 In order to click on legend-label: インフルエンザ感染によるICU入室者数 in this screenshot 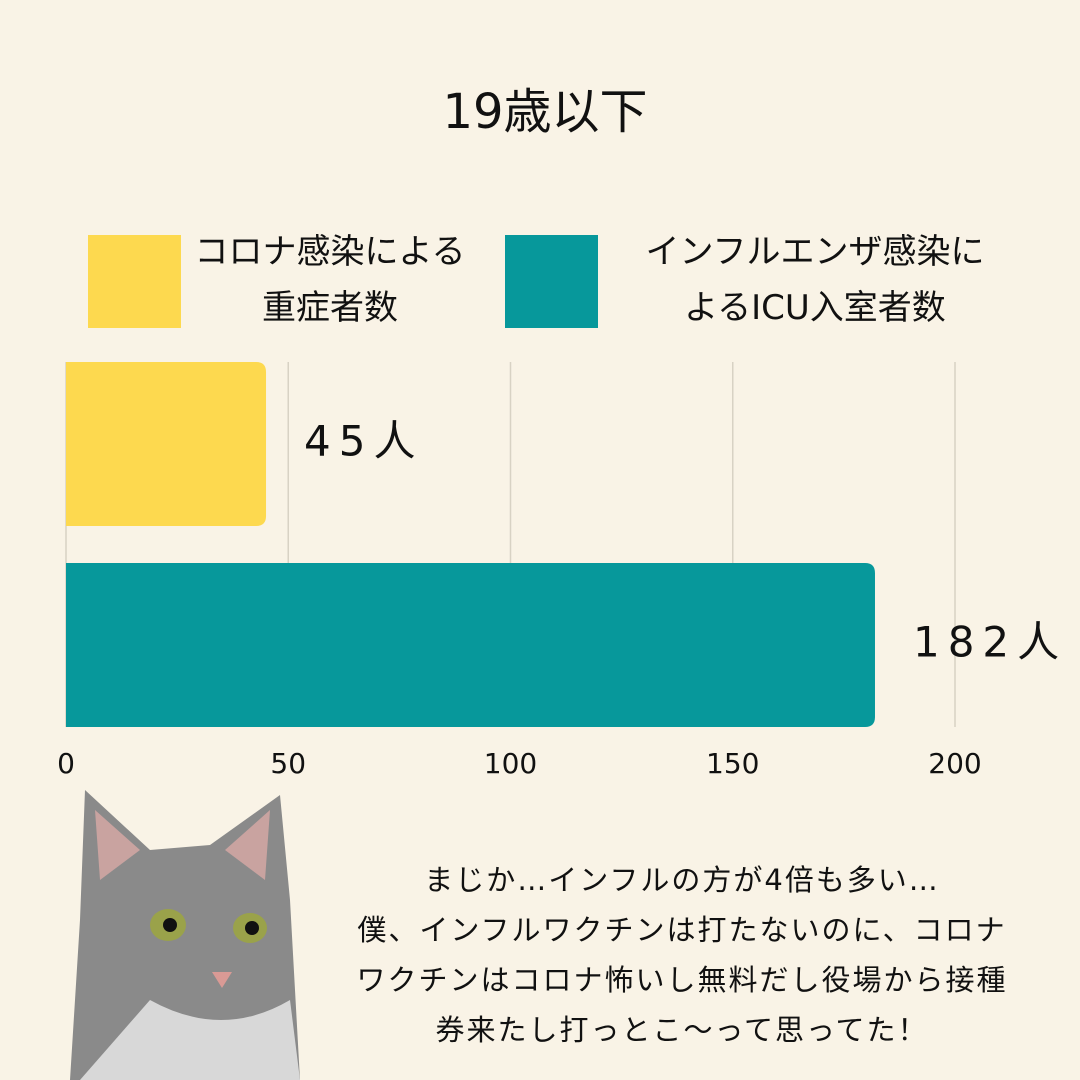, I will do `click(815, 280)`.